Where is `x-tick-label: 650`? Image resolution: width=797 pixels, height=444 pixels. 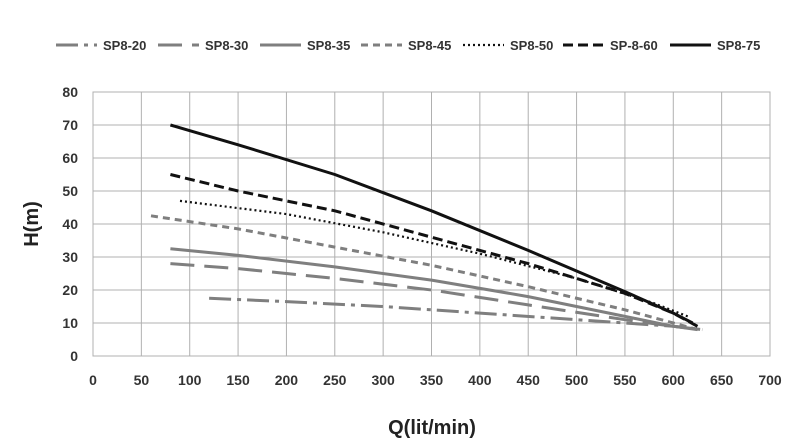
x-tick-label: 650 is located at coordinates (722, 380).